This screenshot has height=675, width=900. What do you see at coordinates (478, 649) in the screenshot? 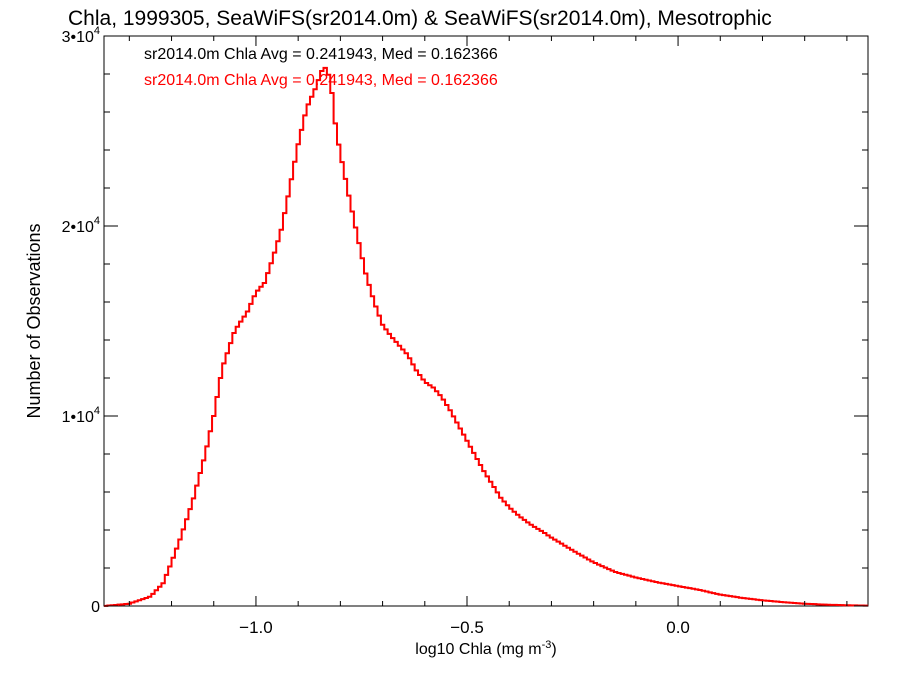
I see `x-axis-label-base: log10 Chla (mg m` at bounding box center [478, 649].